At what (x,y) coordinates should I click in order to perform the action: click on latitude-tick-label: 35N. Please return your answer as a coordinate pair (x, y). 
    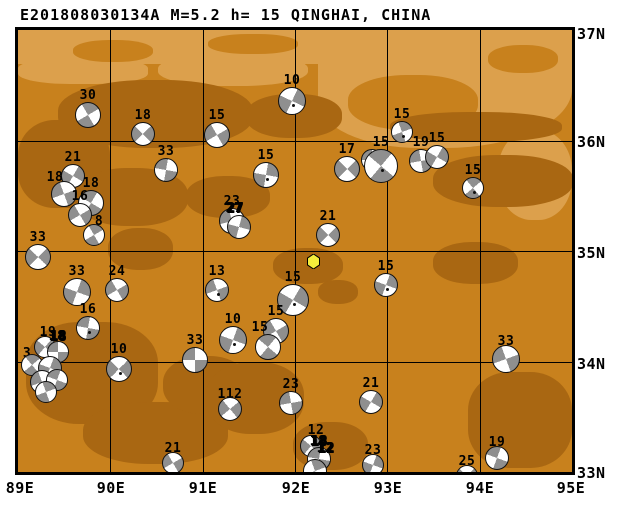
    Looking at the image, I should click on (591, 253).